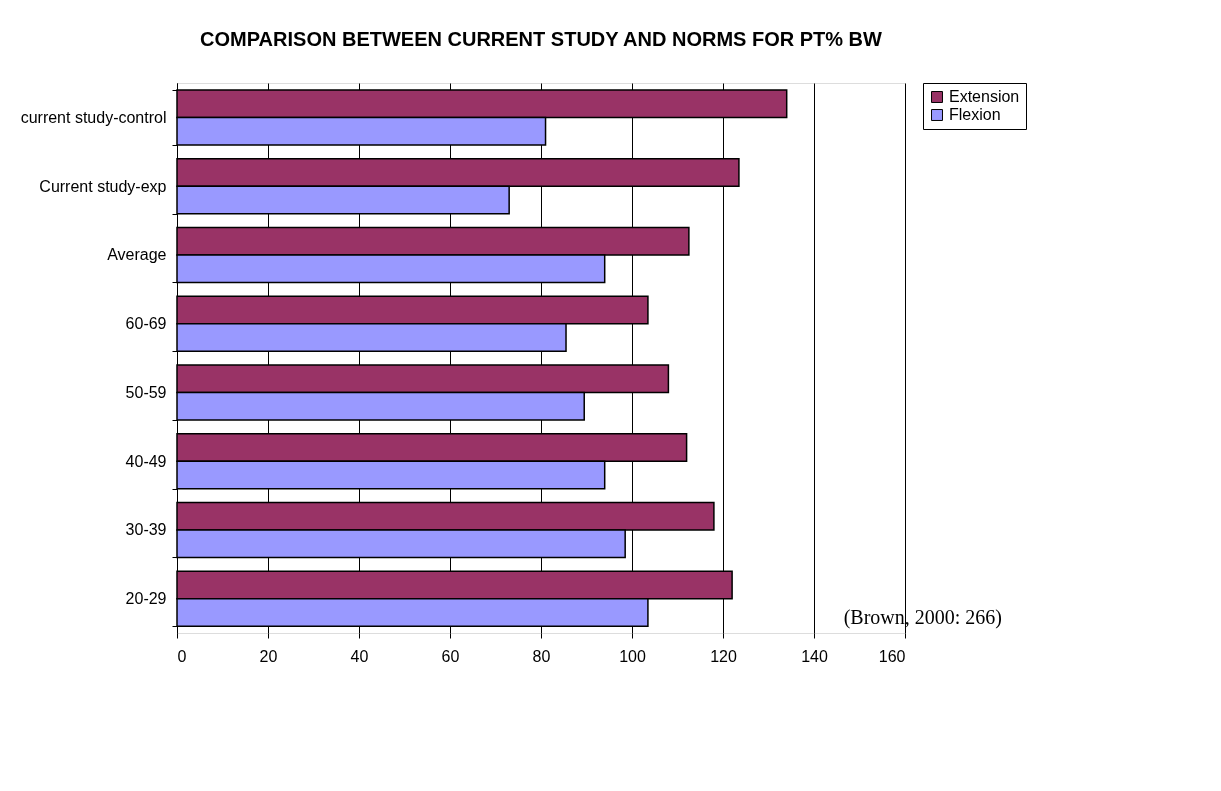  Describe the element at coordinates (450, 656) in the screenshot. I see `x-tick-label: 60` at that location.